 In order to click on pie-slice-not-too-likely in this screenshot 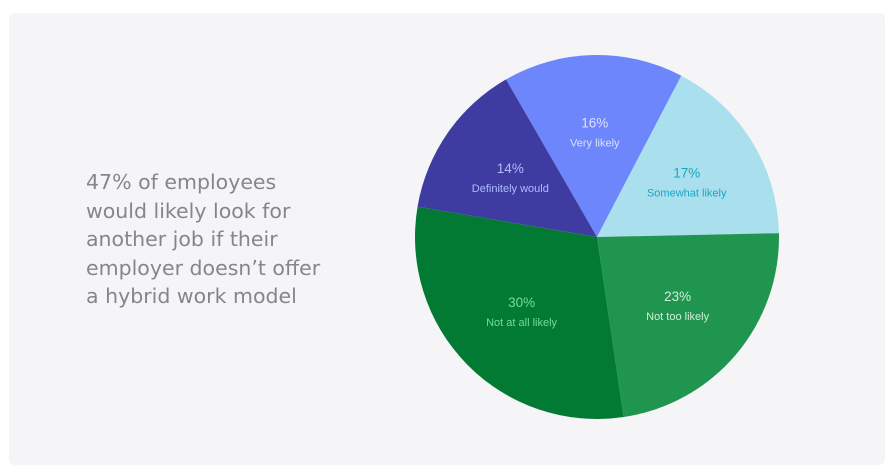, I will do `click(688, 325)`.